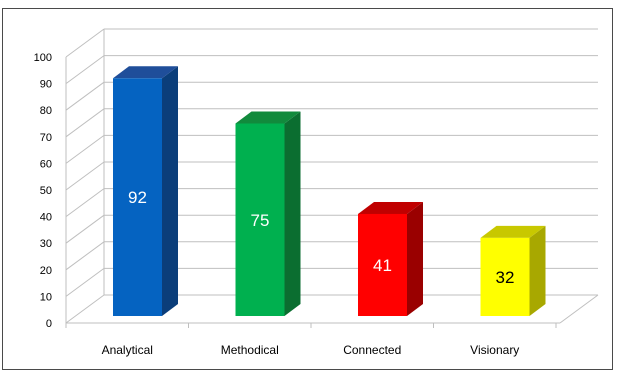  What do you see at coordinates (127, 350) in the screenshot?
I see `x-tick-label-analytical: Analytical` at bounding box center [127, 350].